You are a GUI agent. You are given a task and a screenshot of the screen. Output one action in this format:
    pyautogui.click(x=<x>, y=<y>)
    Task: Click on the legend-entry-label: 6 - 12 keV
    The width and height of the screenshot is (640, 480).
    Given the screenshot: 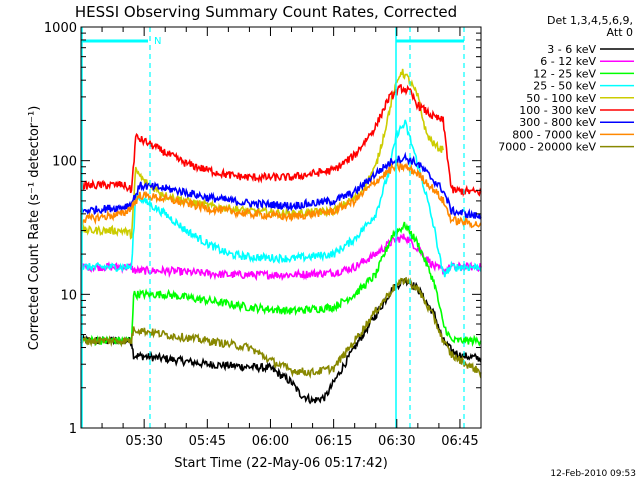 What is the action you would take?
    pyautogui.click(x=568, y=61)
    